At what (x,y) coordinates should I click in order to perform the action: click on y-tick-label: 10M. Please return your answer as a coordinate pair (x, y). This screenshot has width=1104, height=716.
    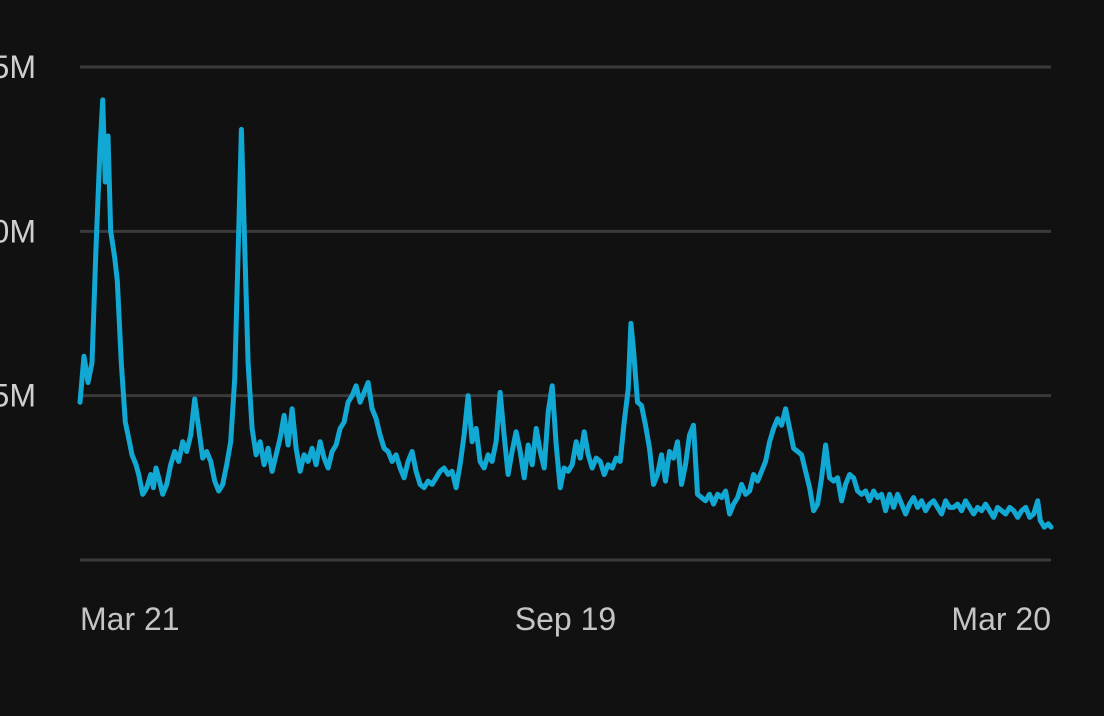
    Looking at the image, I should click on (18, 231).